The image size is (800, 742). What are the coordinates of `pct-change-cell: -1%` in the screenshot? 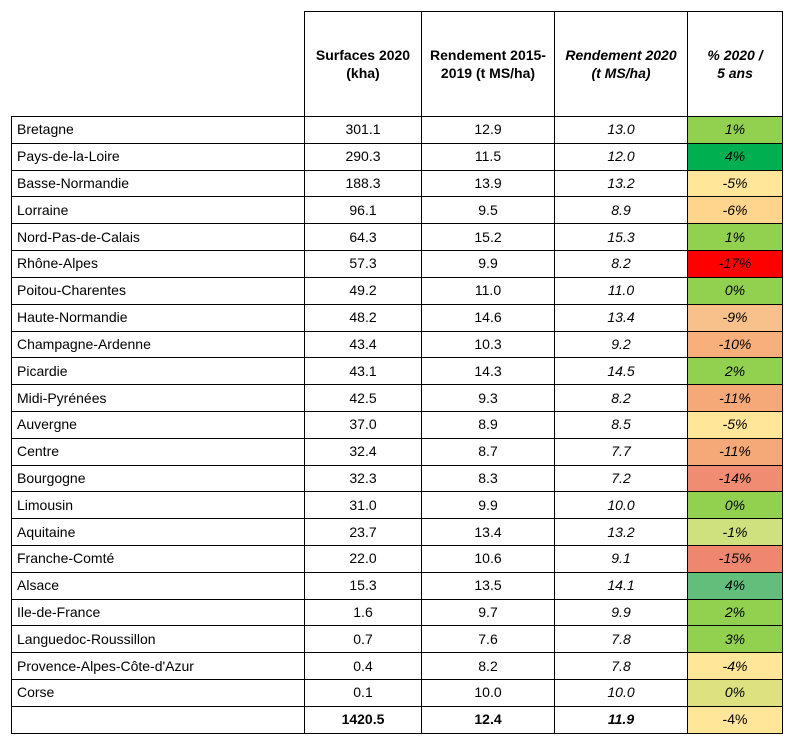 It's located at (735, 532).